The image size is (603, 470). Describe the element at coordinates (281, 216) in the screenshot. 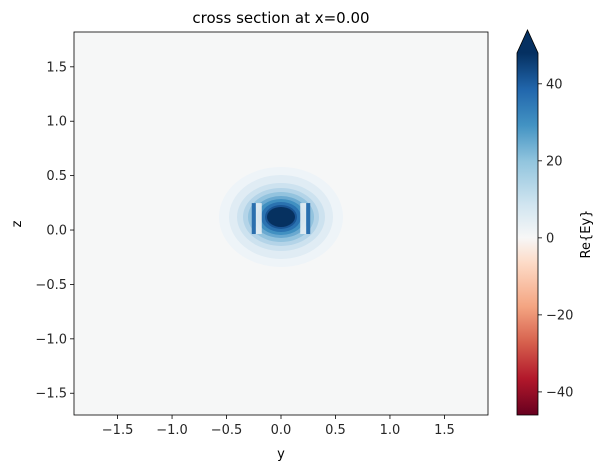

I see `field-peak` at that location.